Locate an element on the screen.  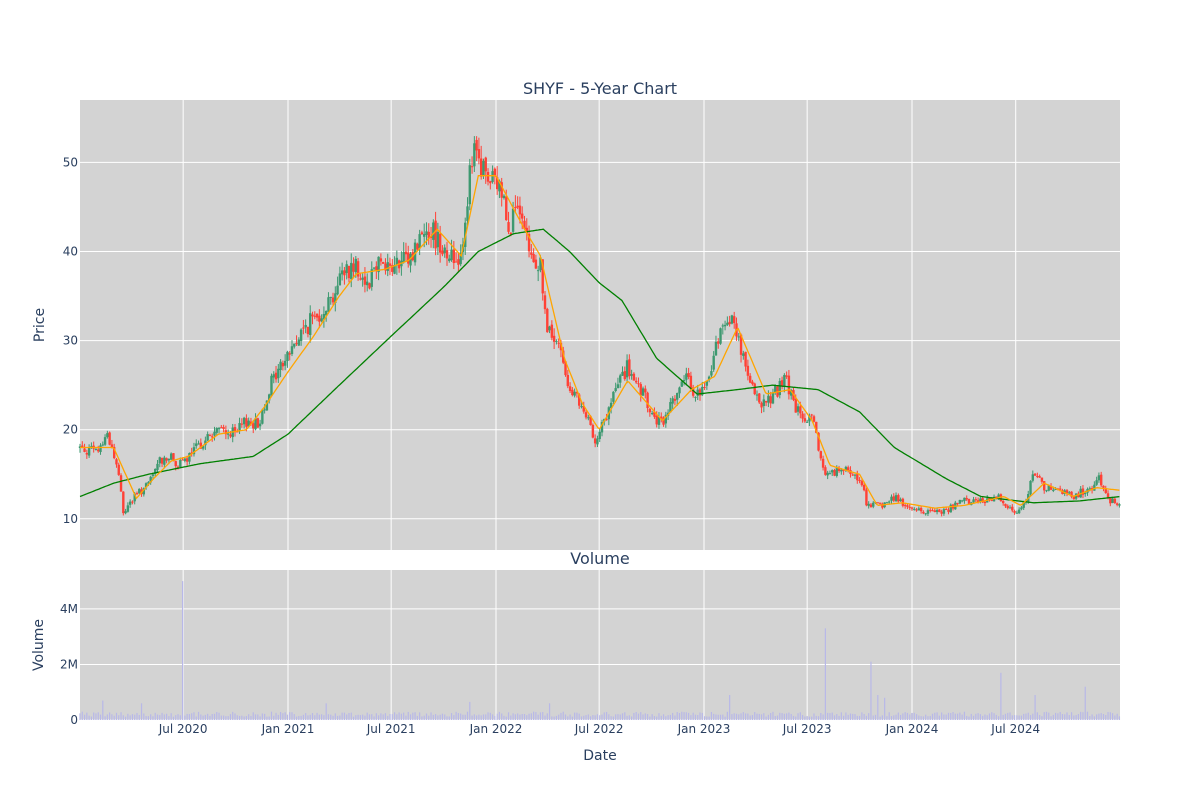
volume-y-tick-label: 4M is located at coordinates (69, 609).